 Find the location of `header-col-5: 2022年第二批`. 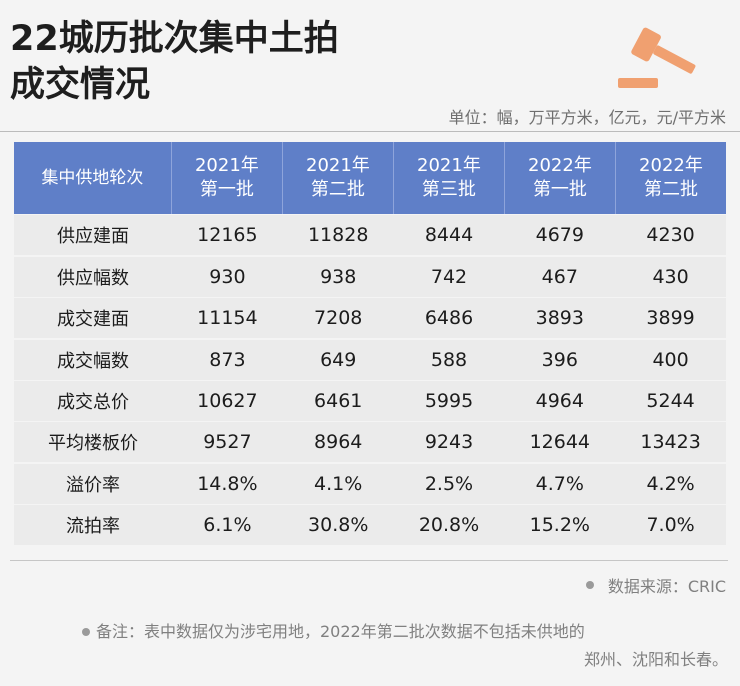

header-col-5: 2022年第二批 is located at coordinates (671, 178).